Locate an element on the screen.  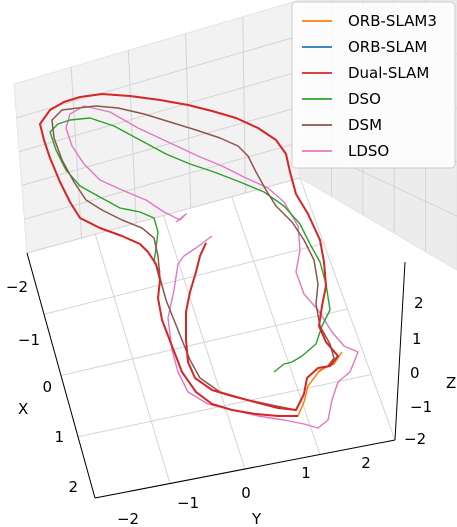
z-tick-label: 1 is located at coordinates (417, 339).